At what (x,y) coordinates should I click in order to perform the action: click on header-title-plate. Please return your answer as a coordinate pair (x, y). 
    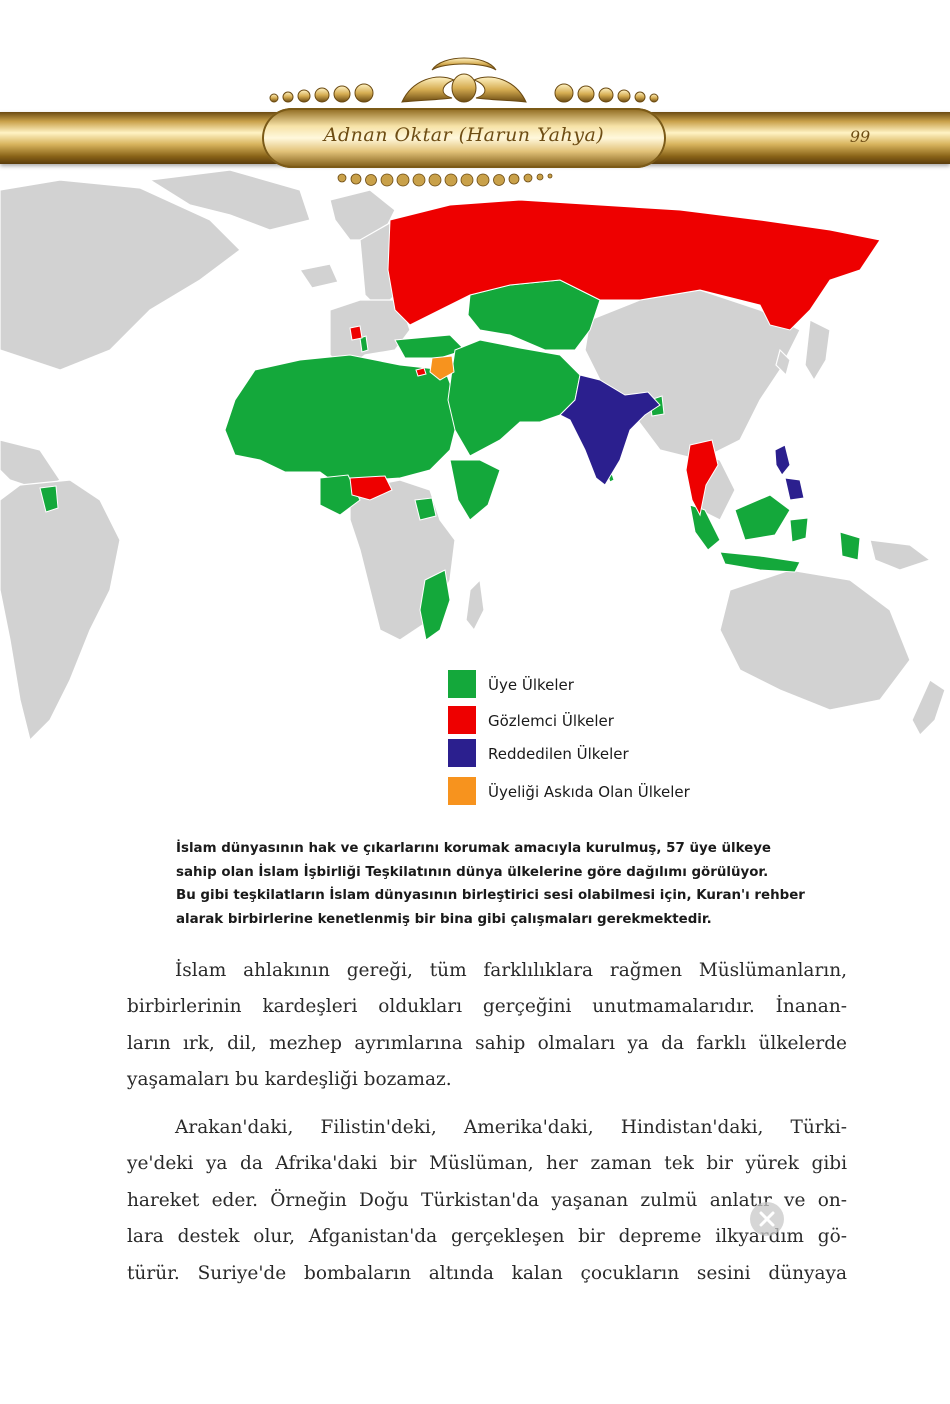
    Looking at the image, I should click on (464, 138).